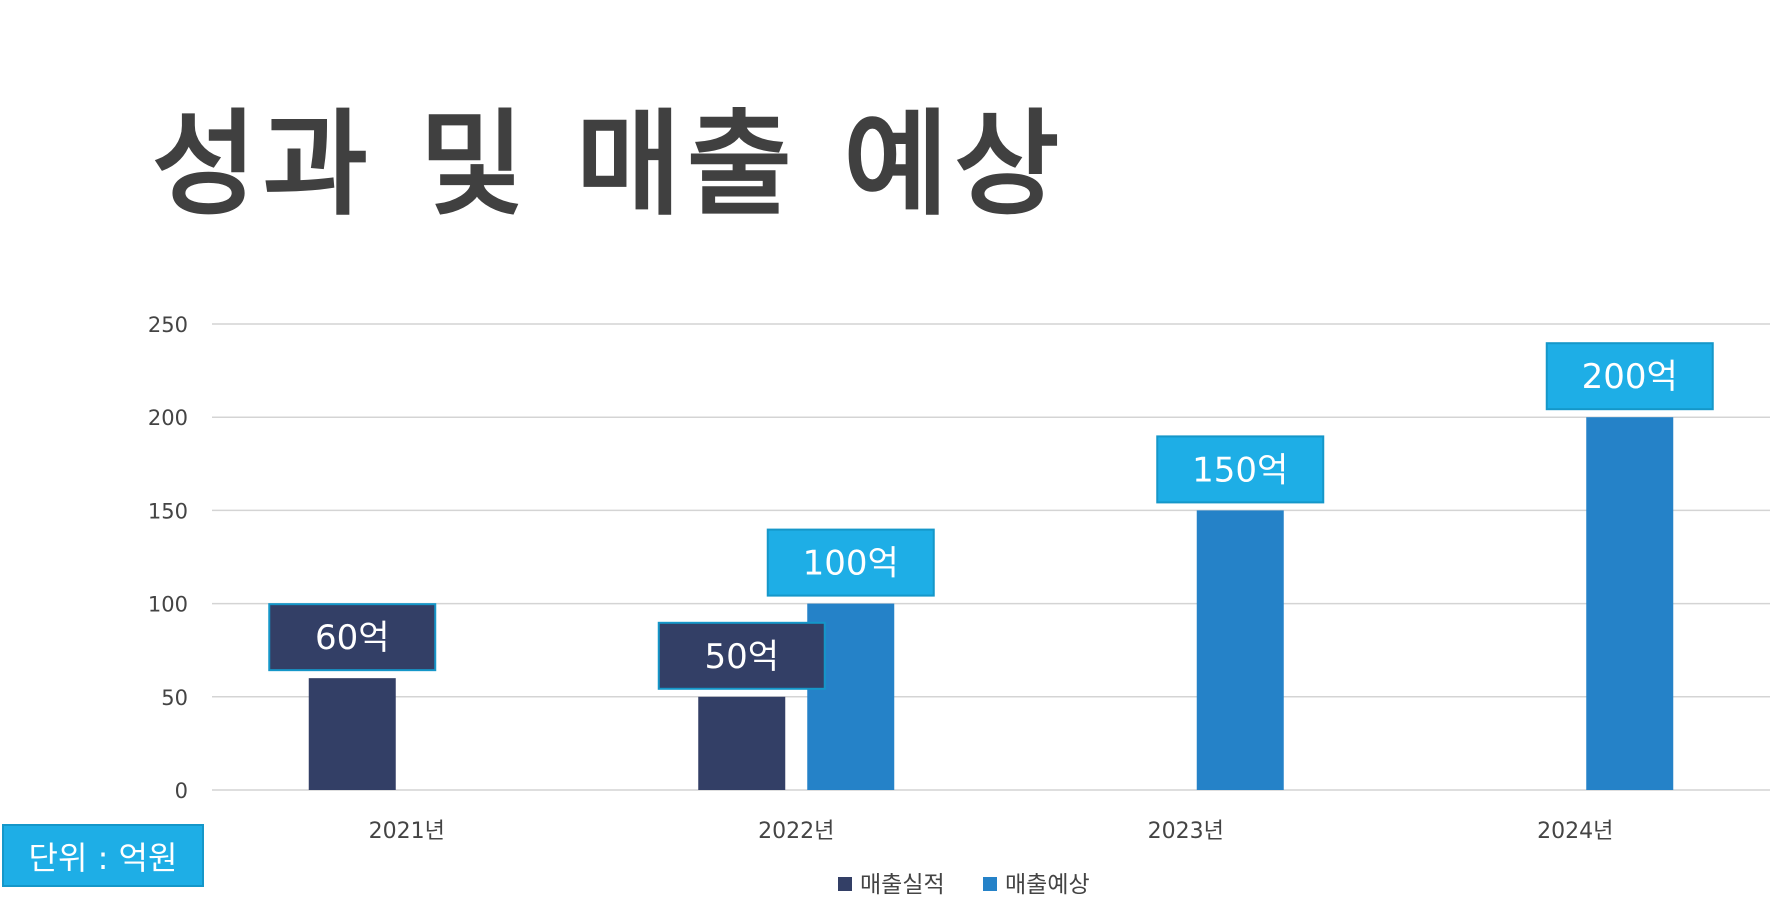 This screenshot has height=916, width=1786. Describe the element at coordinates (168, 511) in the screenshot. I see `y-tick-label: 150` at that location.